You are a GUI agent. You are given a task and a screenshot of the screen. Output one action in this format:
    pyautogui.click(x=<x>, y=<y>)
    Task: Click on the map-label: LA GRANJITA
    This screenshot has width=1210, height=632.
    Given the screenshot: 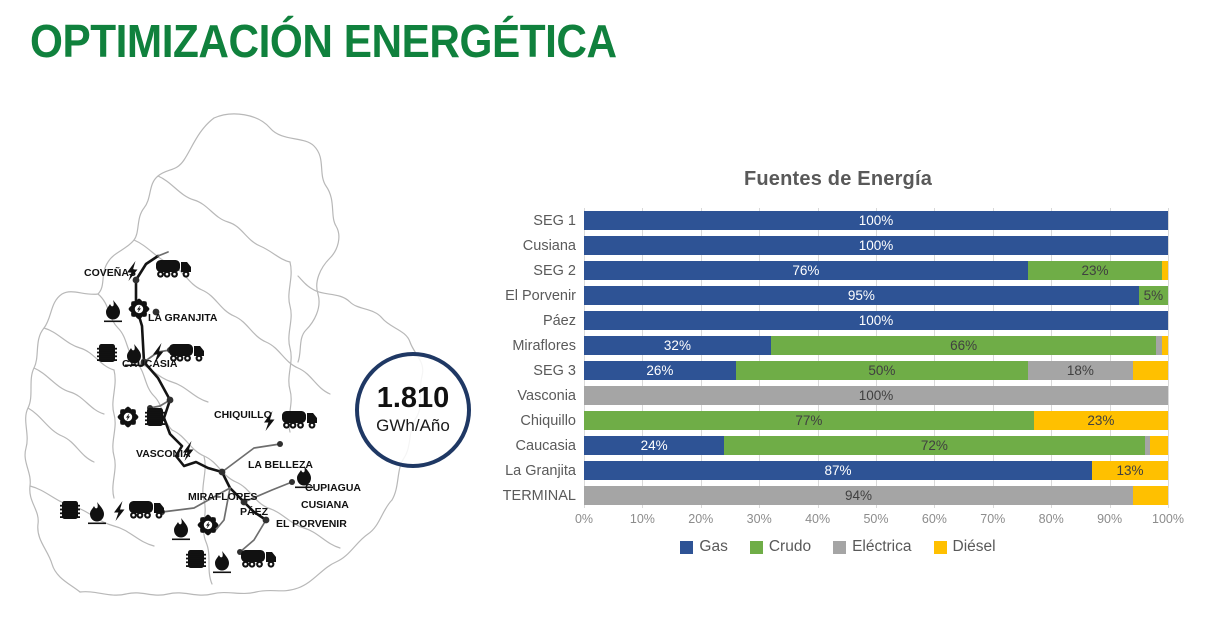 What is the action you would take?
    pyautogui.click(x=183, y=318)
    